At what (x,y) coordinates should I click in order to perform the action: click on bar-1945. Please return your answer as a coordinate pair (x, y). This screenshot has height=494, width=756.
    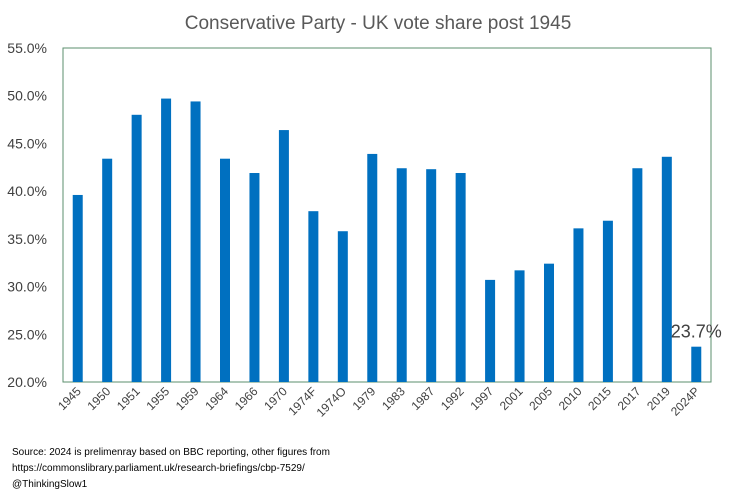
    Looking at the image, I should click on (77, 288).